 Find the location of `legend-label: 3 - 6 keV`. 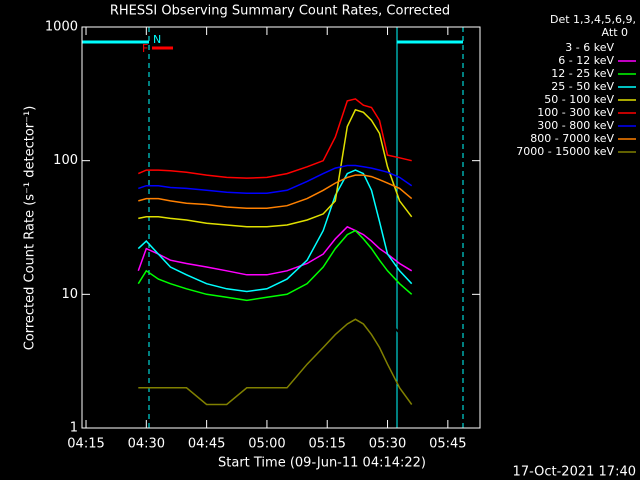

legend-label: 3 - 6 keV is located at coordinates (589, 47).